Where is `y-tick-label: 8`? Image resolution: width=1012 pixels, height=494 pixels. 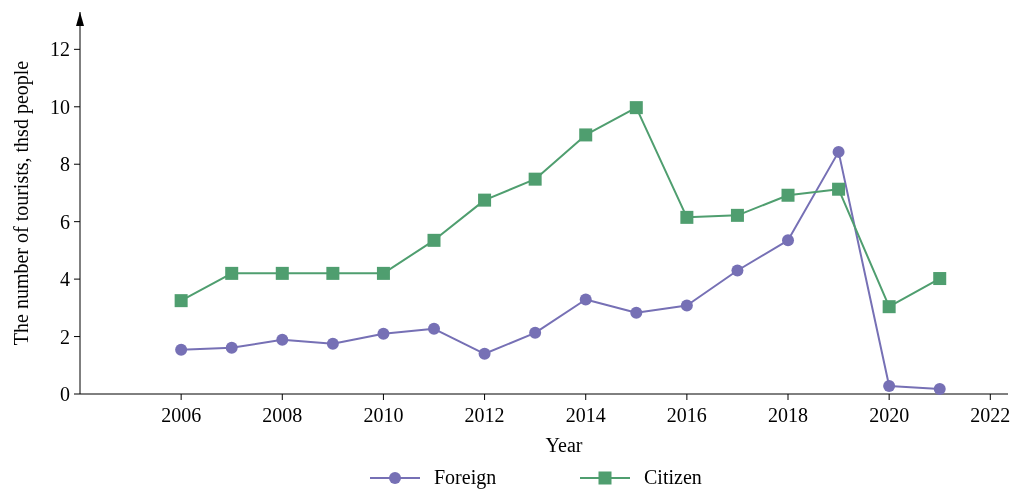 y-tick-label: 8 is located at coordinates (65, 164).